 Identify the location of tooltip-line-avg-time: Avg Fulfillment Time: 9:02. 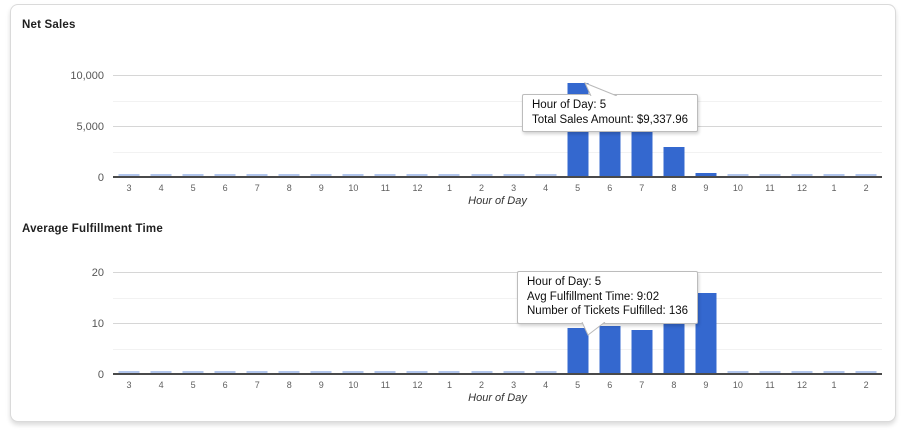
(593, 296).